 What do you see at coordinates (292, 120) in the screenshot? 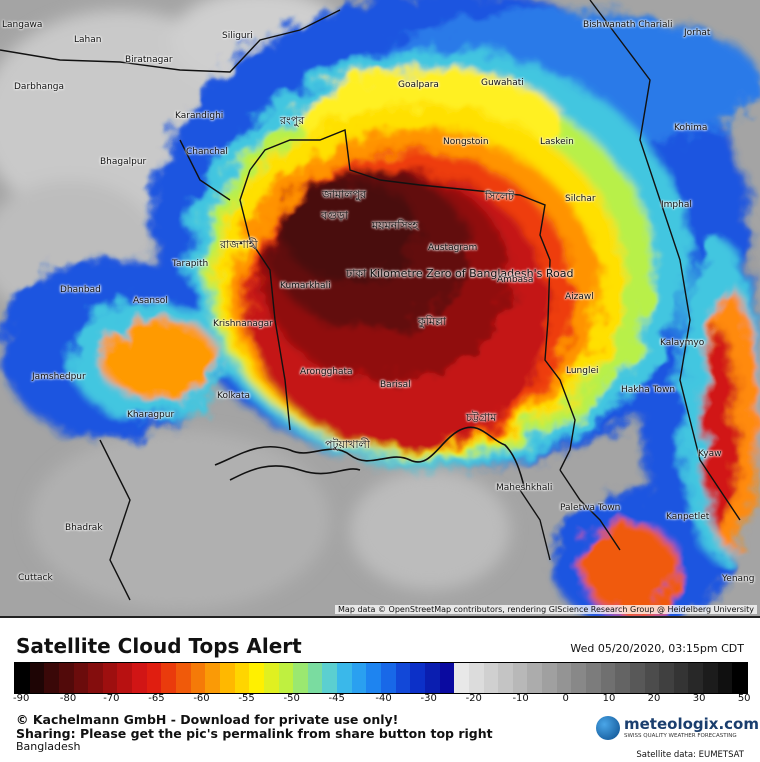
I see `place-label: রংপুর` at bounding box center [292, 120].